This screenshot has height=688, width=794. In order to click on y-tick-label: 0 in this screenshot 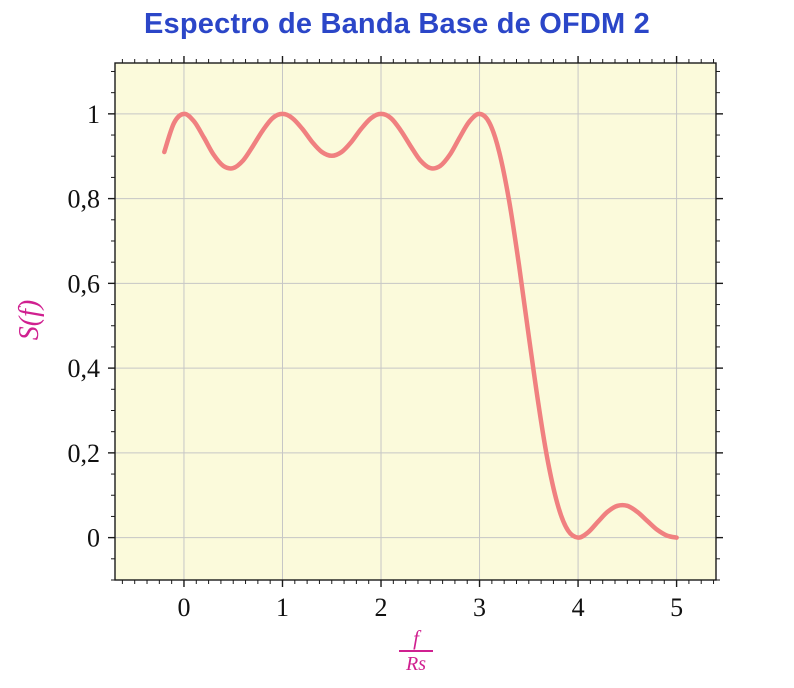, I will do `click(93, 538)`.